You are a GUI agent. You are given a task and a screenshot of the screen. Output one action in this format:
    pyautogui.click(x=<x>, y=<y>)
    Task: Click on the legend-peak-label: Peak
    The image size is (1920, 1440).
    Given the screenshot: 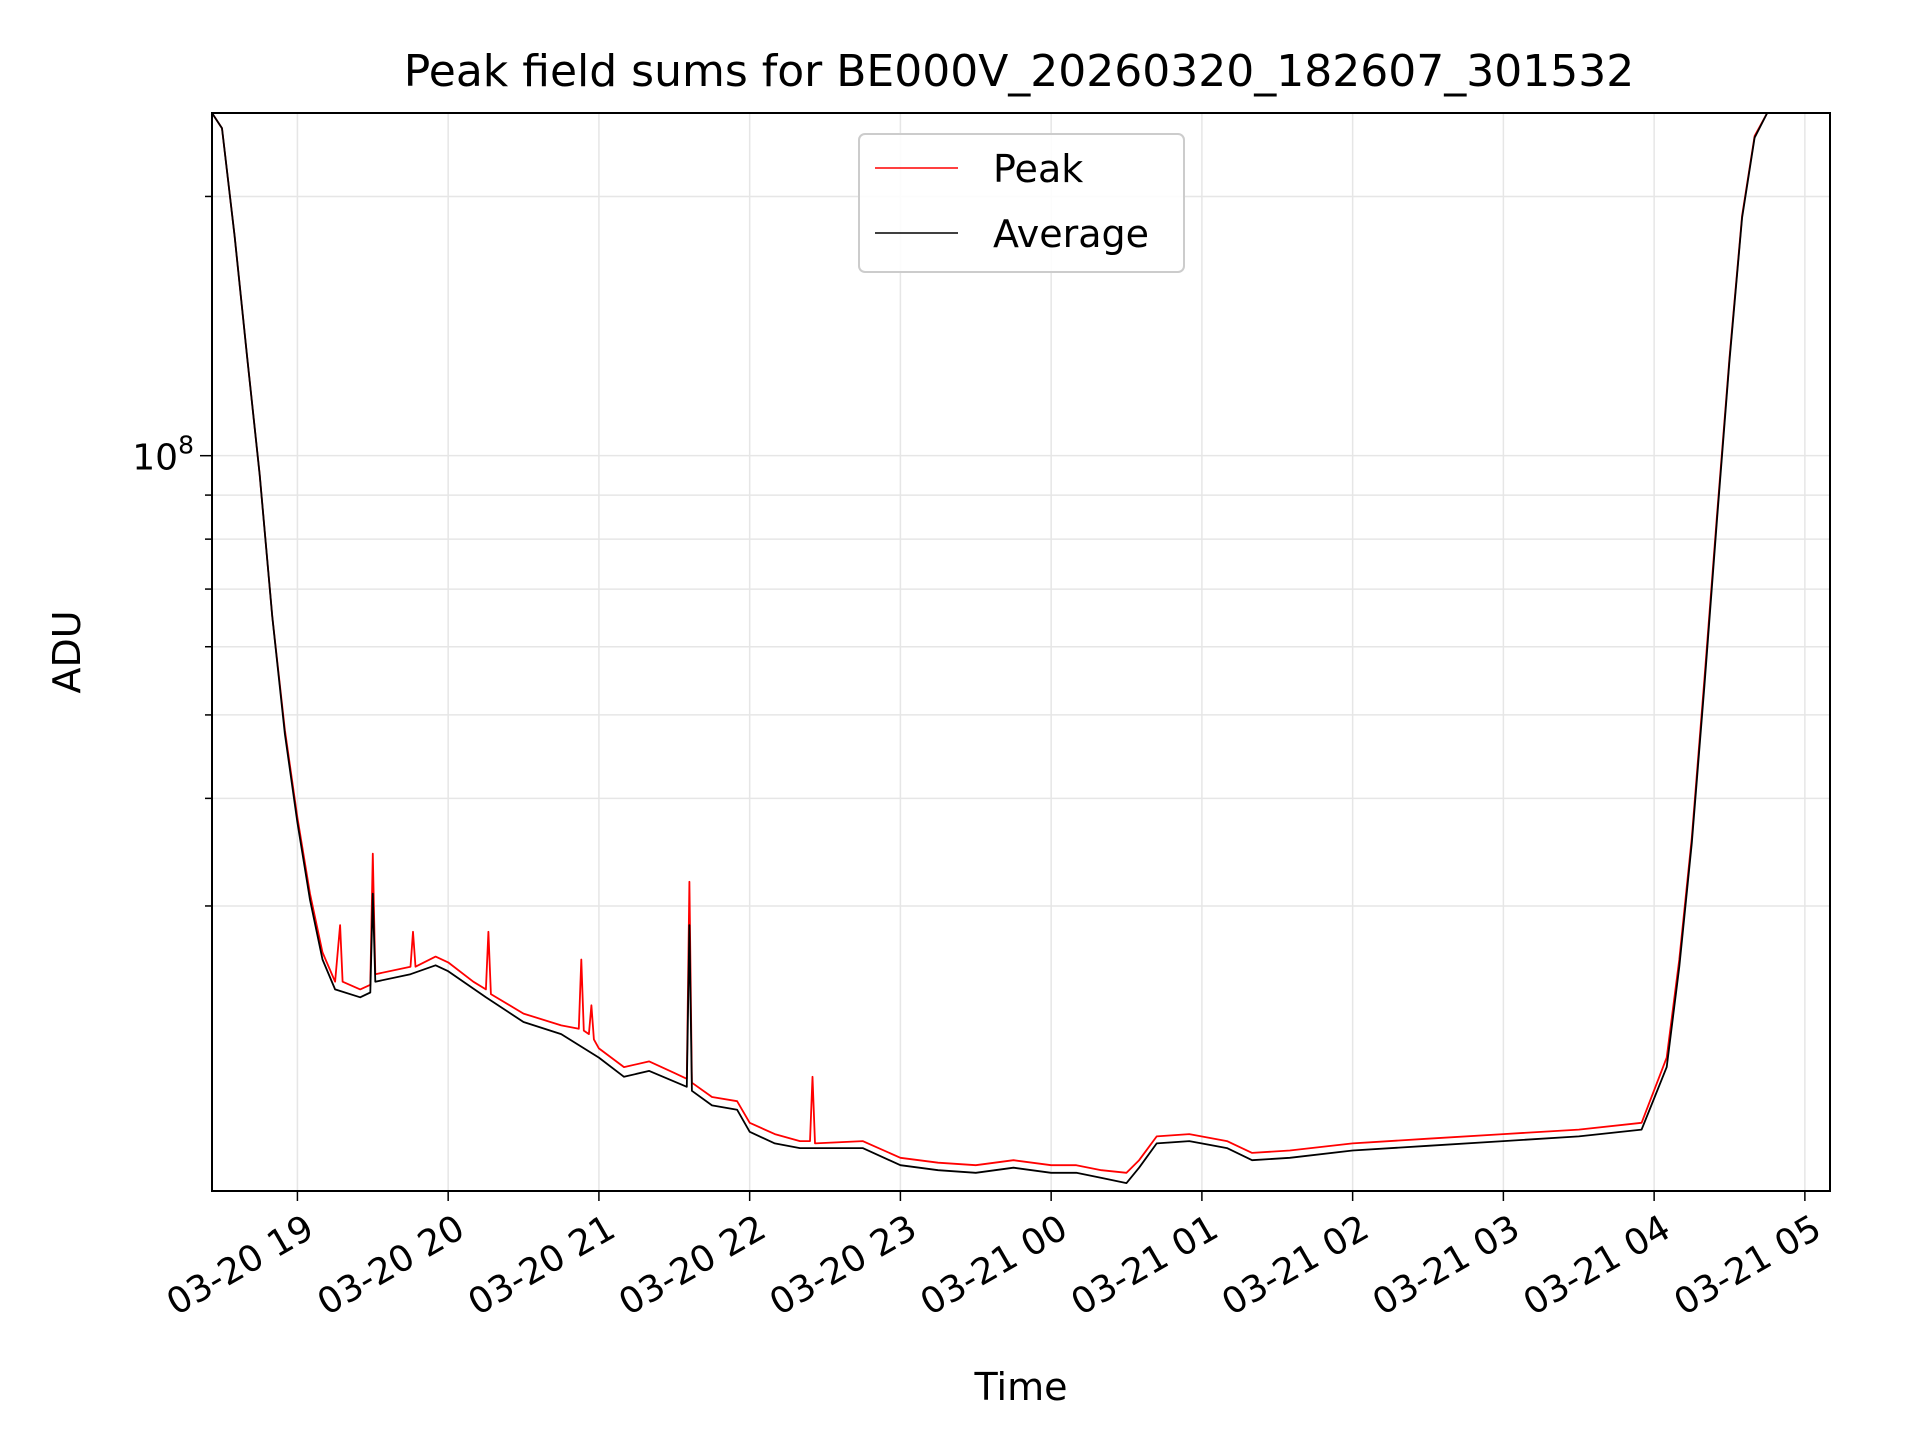 What is the action you would take?
    pyautogui.click(x=1038, y=169)
    